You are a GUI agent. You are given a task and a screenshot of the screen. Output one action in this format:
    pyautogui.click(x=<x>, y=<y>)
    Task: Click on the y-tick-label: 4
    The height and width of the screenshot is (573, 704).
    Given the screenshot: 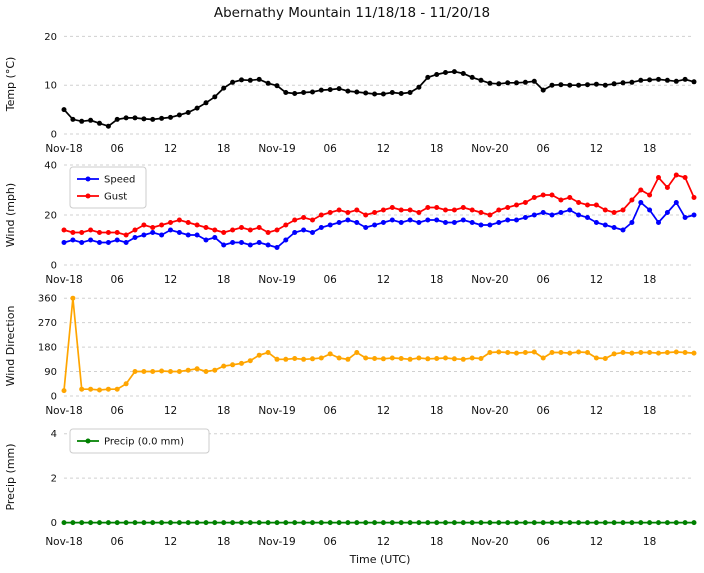 What is the action you would take?
    pyautogui.click(x=54, y=434)
    